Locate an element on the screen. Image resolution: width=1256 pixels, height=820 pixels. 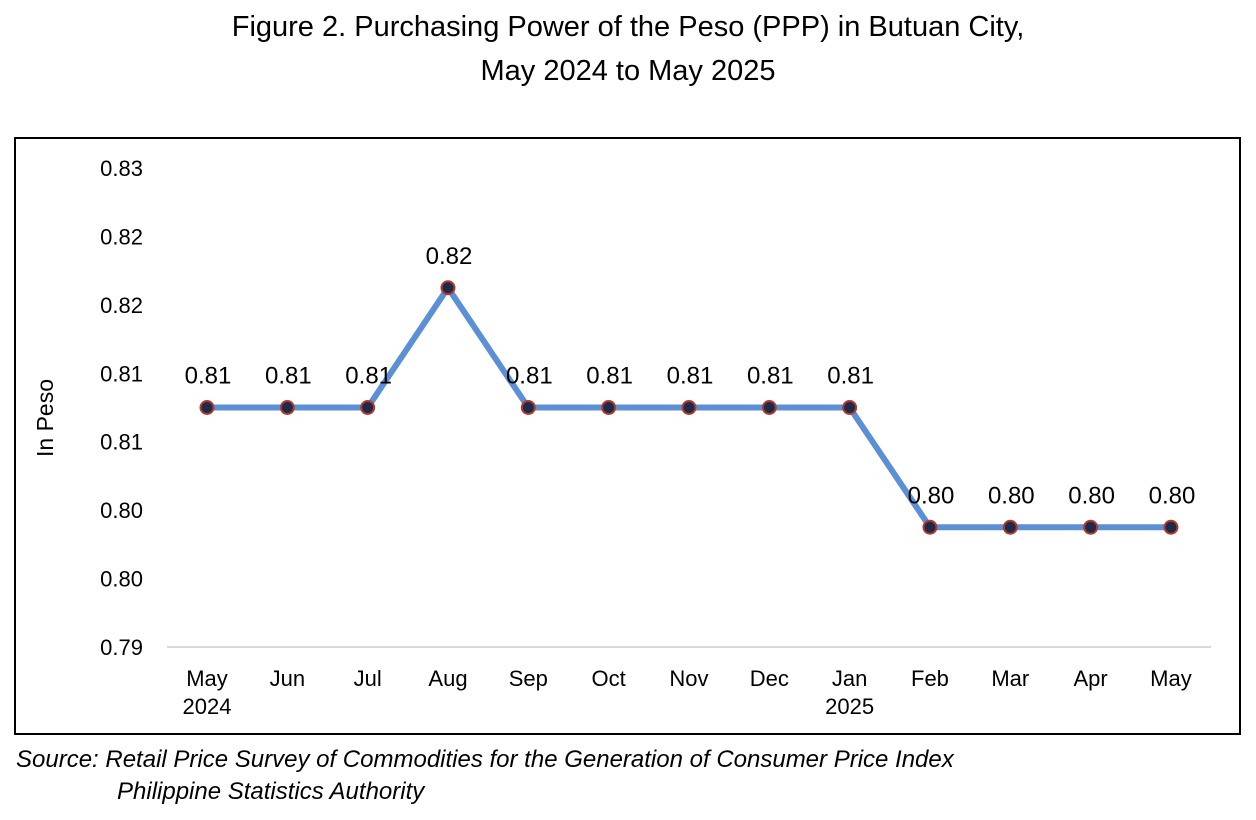
x-tick-label: Aug is located at coordinates (447, 678).